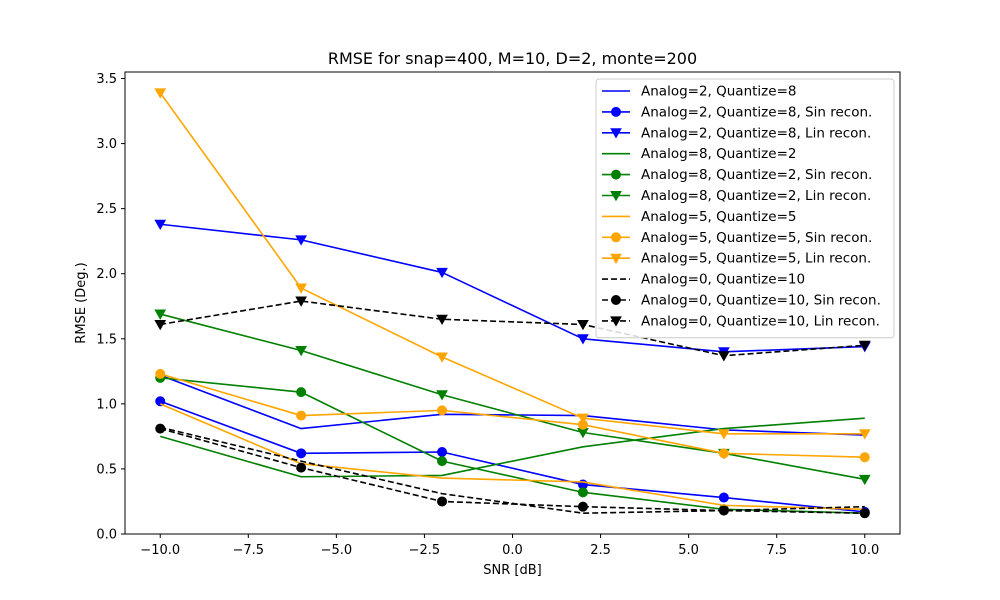 The width and height of the screenshot is (1000, 600). I want to click on y-tick-label: 1.5, so click(106, 339).